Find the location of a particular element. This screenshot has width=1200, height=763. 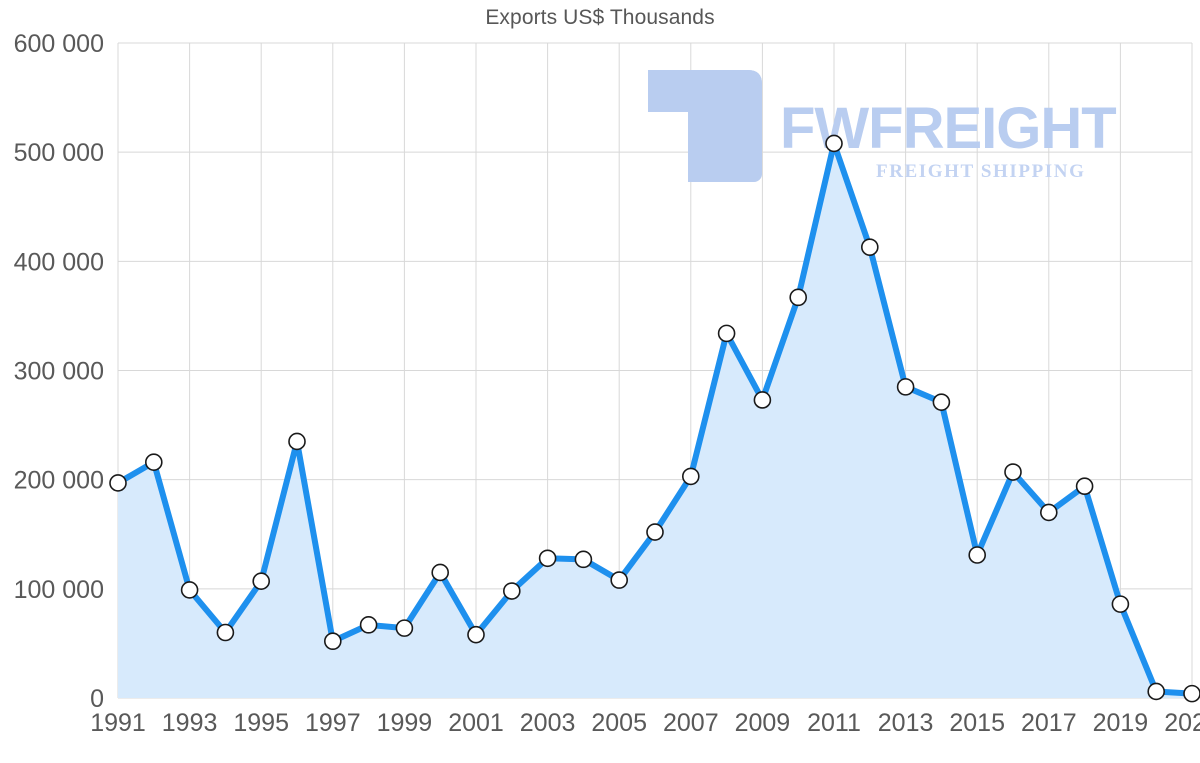

x-axis-tick-label: 2021 is located at coordinates (1182, 723).